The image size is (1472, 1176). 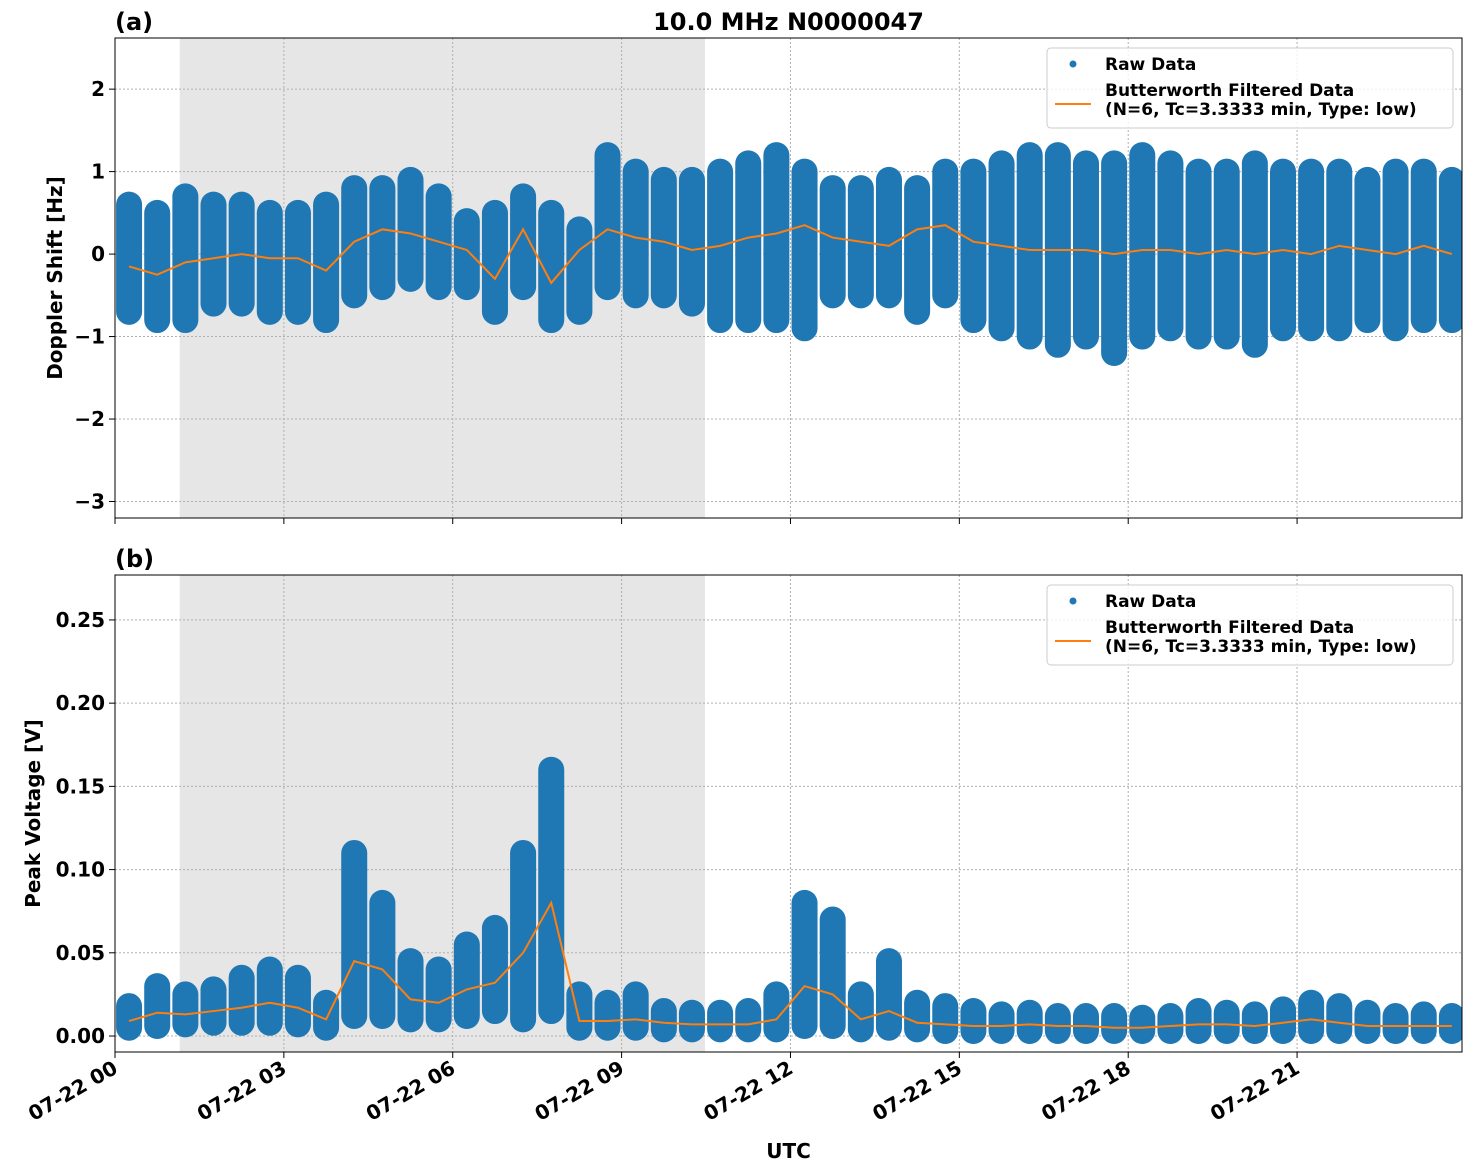 I want to click on y-tick-label: 2, so click(x=98, y=89).